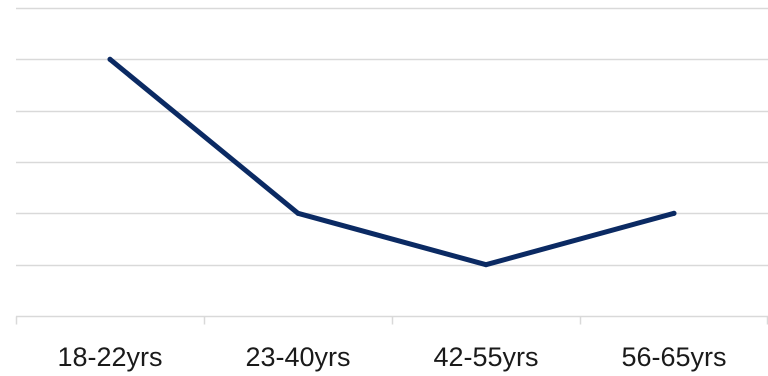  What do you see at coordinates (485, 357) in the screenshot?
I see `x-tick-label: 42-55yrs` at bounding box center [485, 357].